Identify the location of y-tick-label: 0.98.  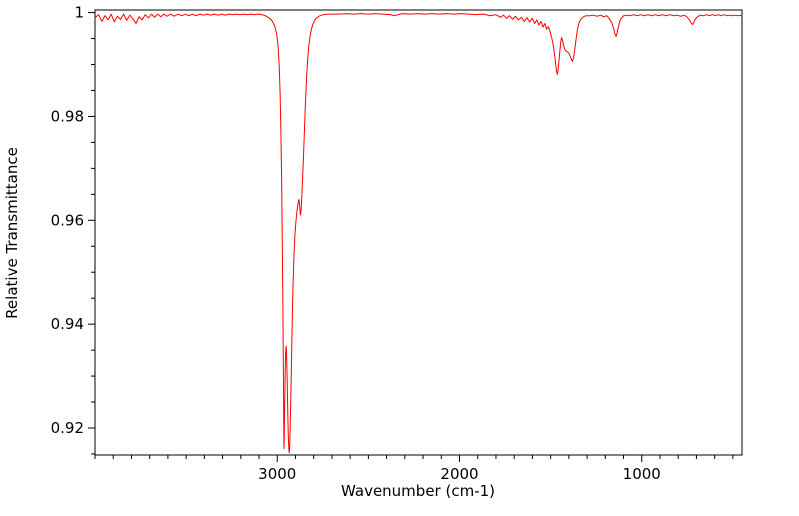
(67, 116).